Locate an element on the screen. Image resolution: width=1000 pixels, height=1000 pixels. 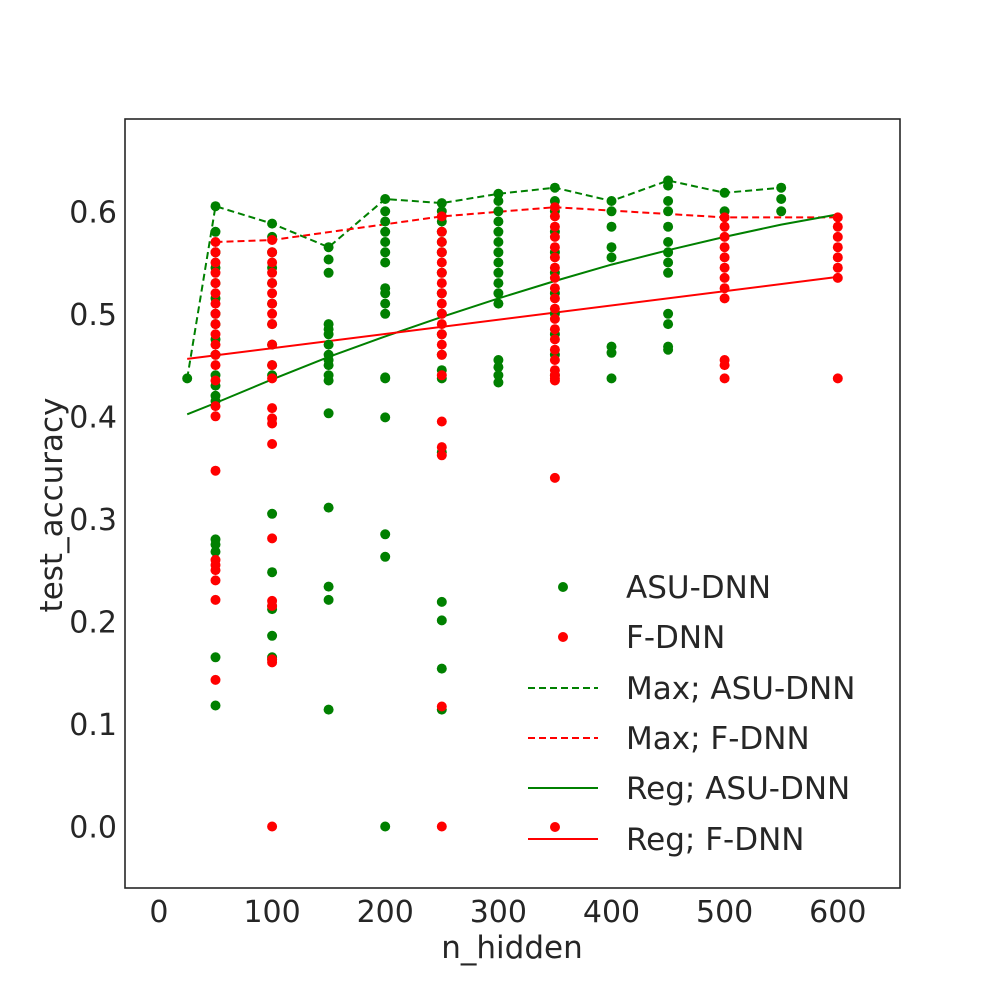
x-tick-label: 400 is located at coordinates (611, 912).